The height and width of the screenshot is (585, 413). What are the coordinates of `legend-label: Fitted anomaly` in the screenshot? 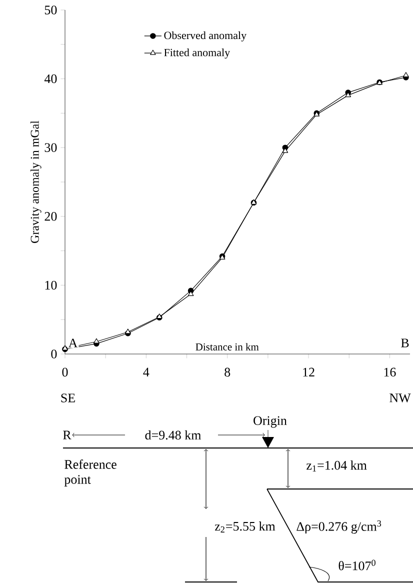 It's located at (197, 53).